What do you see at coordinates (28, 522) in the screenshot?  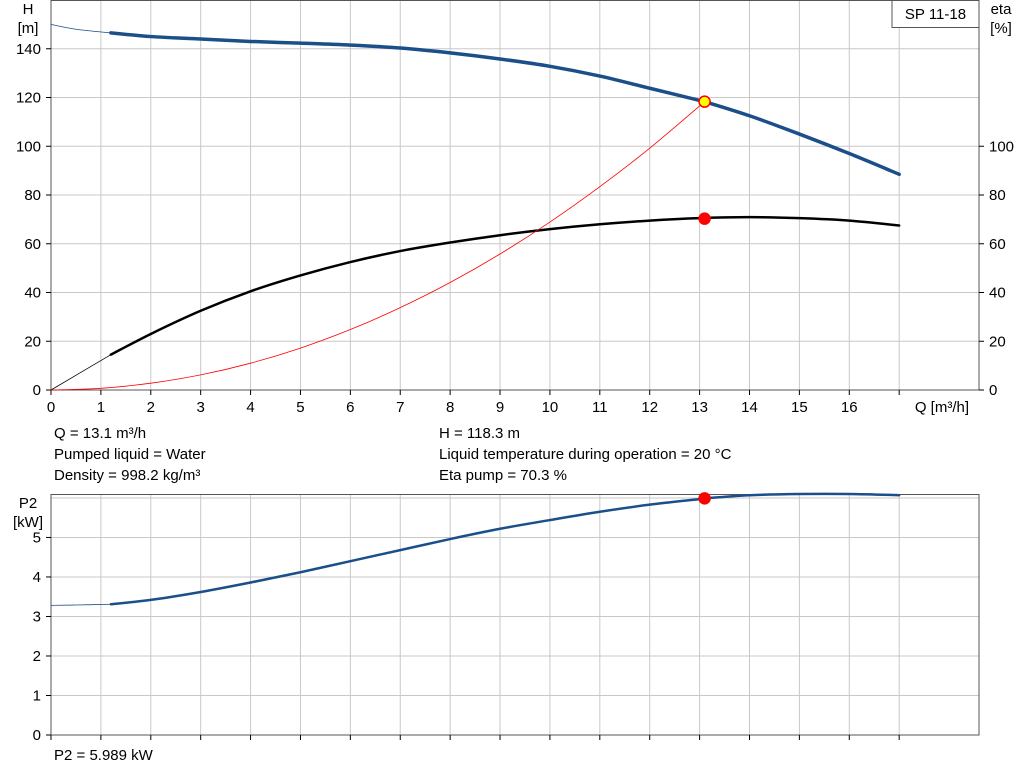 I see `y-axis-label: [kW]` at bounding box center [28, 522].